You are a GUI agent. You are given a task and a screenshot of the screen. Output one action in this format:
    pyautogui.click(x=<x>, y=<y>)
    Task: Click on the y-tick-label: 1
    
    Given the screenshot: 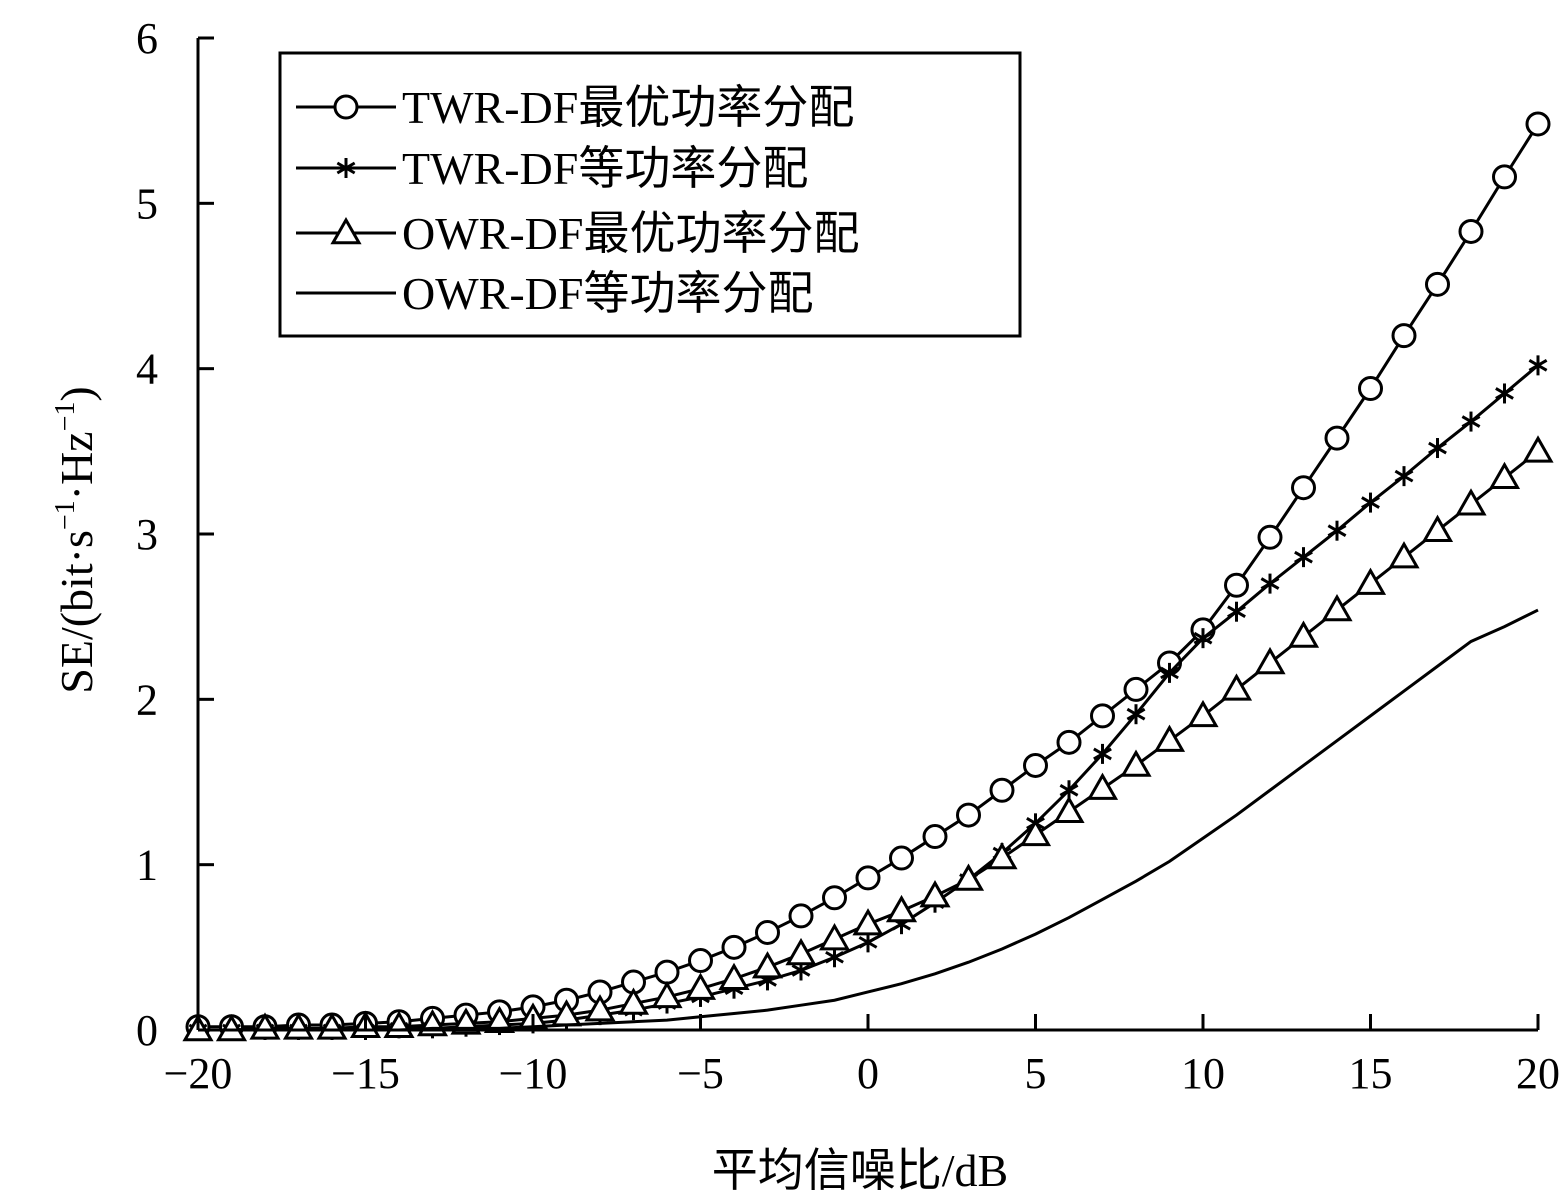 What is the action you would take?
    pyautogui.click(x=147, y=865)
    